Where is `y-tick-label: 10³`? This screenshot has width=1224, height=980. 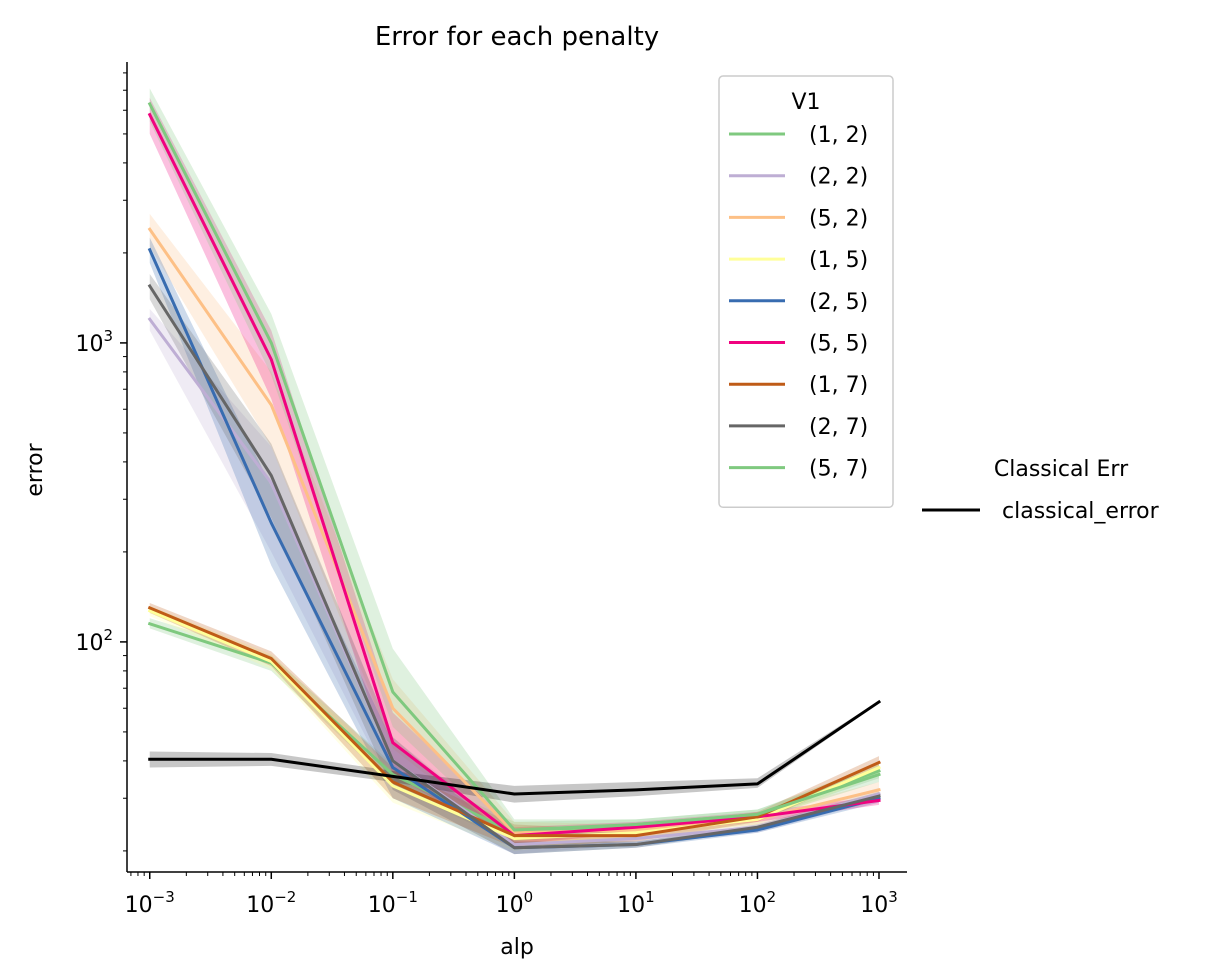
y-tick-label: 10³ is located at coordinates (94, 342).